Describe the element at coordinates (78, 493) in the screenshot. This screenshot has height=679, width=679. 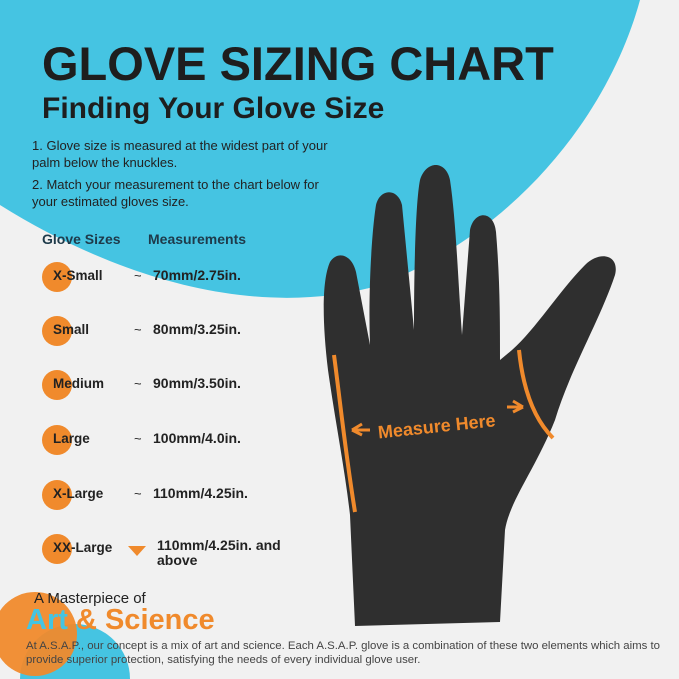
I see `size-label: X-Large` at that location.